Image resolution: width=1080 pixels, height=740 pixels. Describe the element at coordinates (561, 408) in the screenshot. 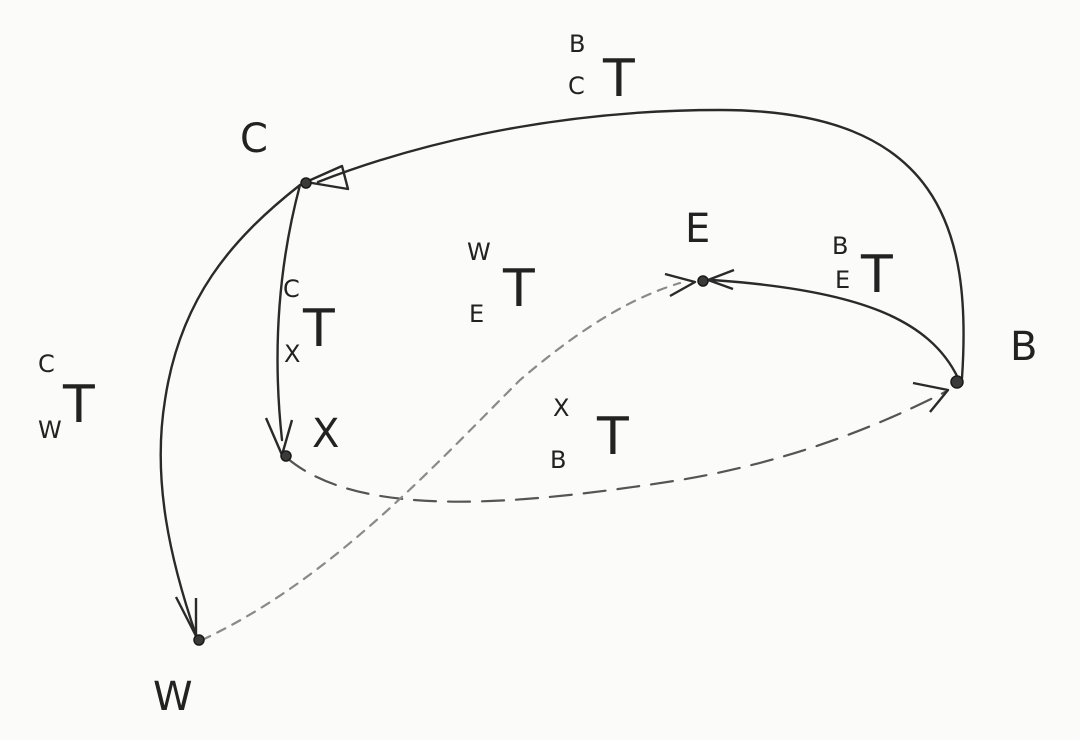

I see `transform-x-b-sup: X` at that location.